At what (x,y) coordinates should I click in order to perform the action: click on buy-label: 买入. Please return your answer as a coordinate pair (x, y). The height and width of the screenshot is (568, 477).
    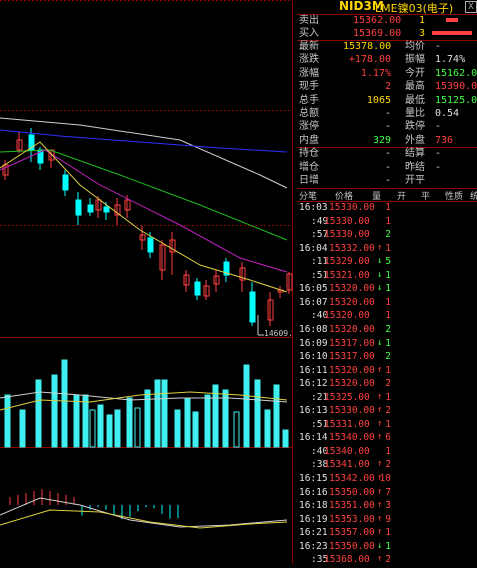
    Looking at the image, I should click on (309, 33).